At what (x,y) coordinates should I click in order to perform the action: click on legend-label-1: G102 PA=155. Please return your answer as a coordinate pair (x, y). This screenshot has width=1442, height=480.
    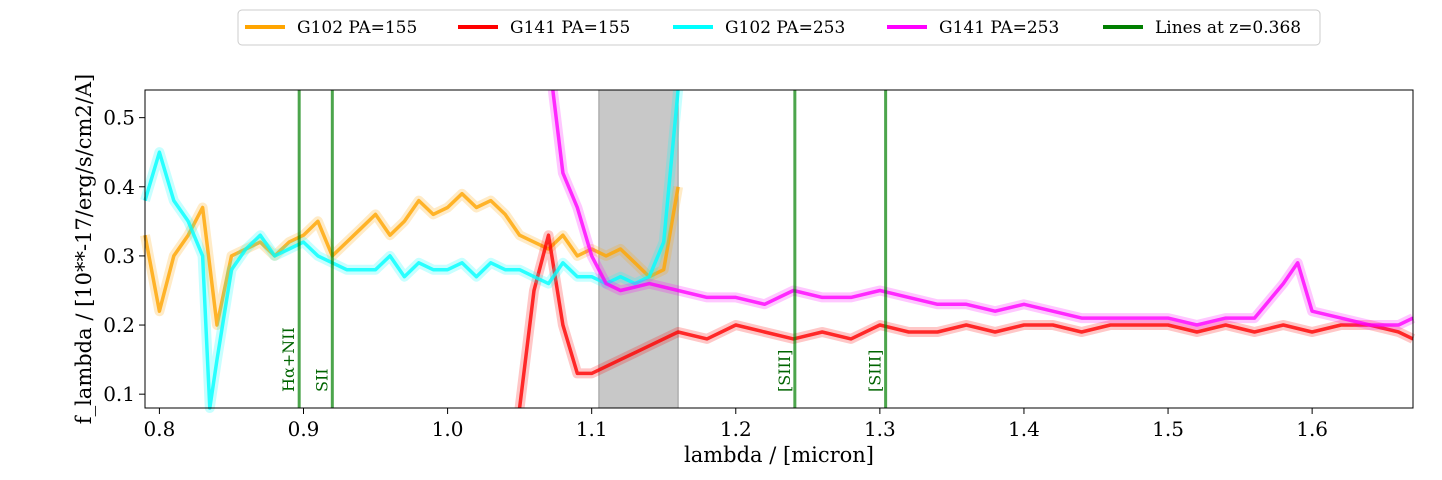
    Looking at the image, I should click on (357, 28).